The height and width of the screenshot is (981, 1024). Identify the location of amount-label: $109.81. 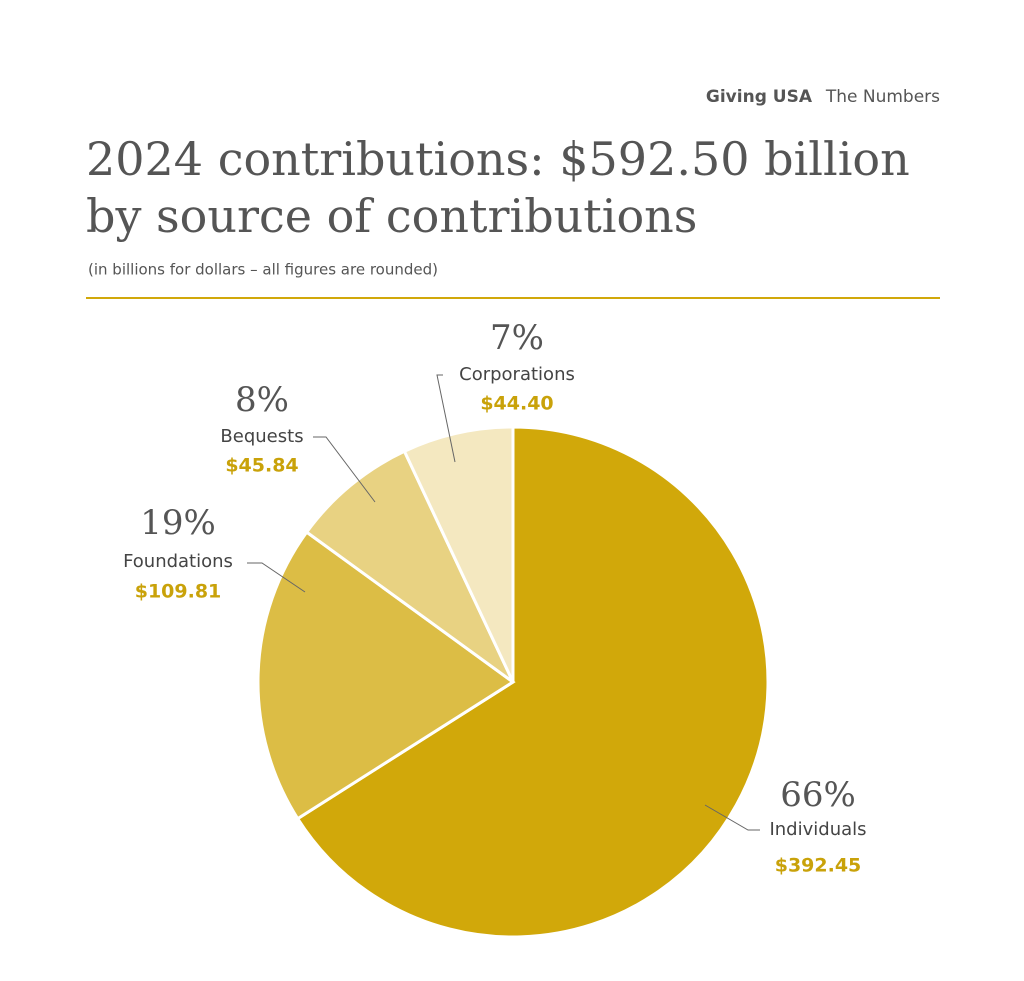
(178, 592).